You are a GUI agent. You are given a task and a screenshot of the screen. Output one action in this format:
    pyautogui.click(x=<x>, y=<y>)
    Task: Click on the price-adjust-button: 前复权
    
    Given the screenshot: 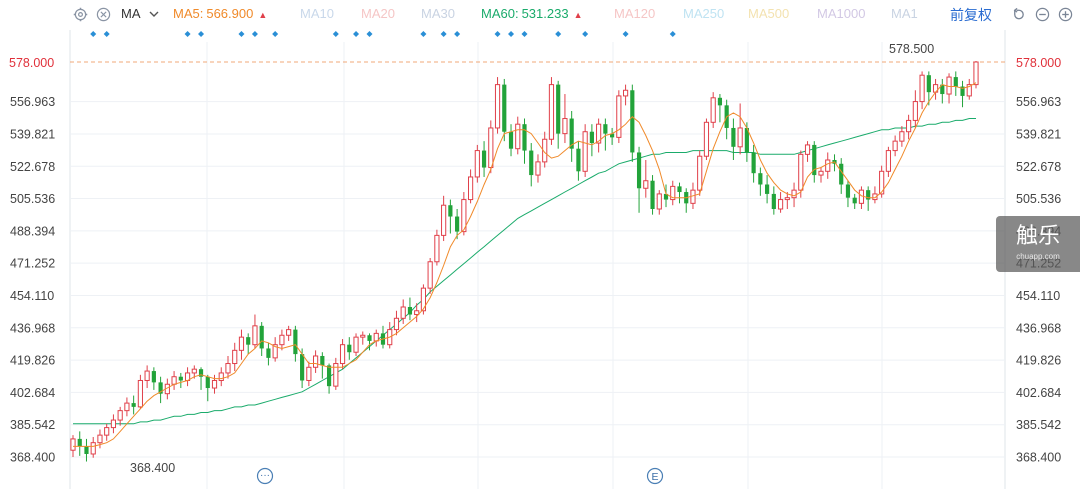 What is the action you would take?
    pyautogui.click(x=971, y=15)
    